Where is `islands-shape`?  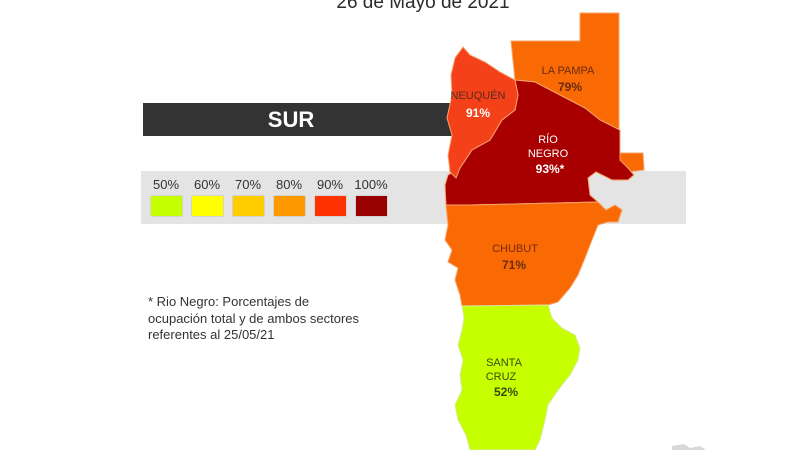
islands-shape is located at coordinates (689, 447).